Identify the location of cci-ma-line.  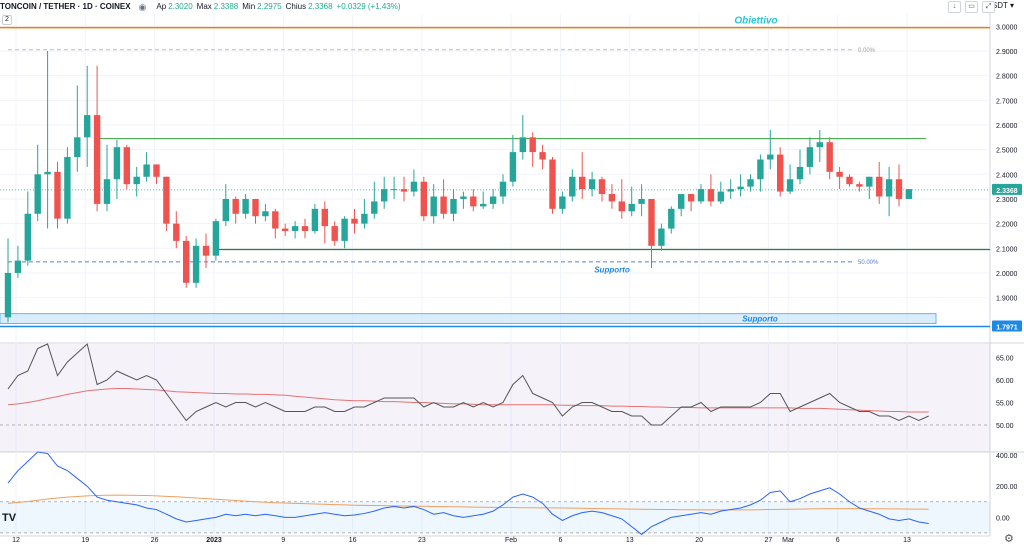
(468, 502).